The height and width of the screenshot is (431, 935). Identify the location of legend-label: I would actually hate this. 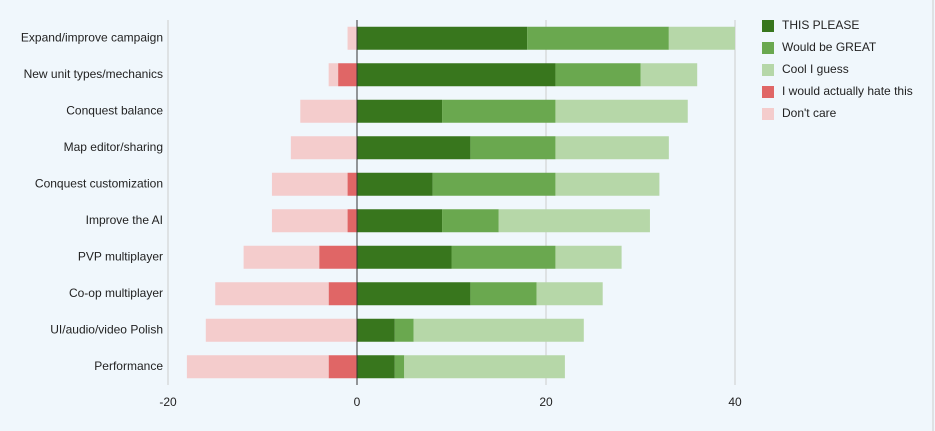
(847, 91).